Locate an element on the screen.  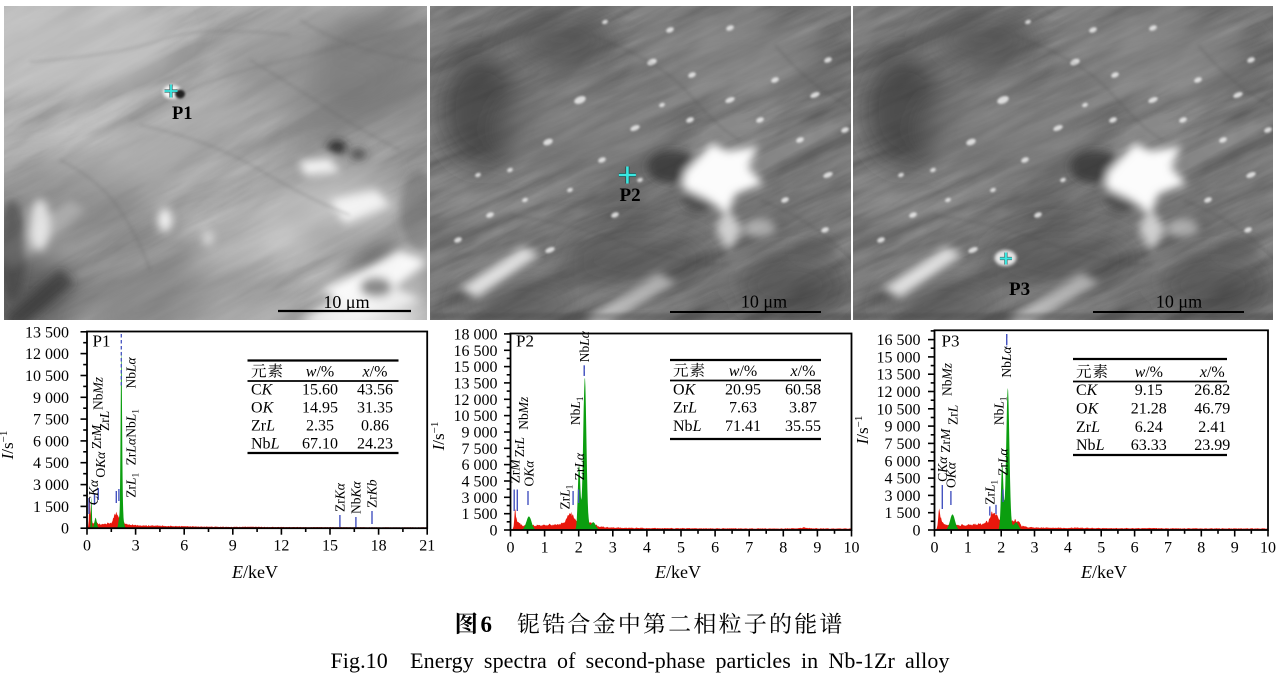
svg-text: 63.33 is located at coordinates (1149, 445).